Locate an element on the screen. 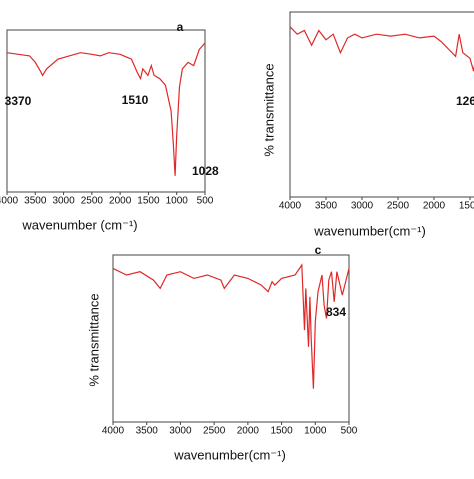 Image resolution: width=474 pixels, height=479 pixels. plot-frame is located at coordinates (106, 111).